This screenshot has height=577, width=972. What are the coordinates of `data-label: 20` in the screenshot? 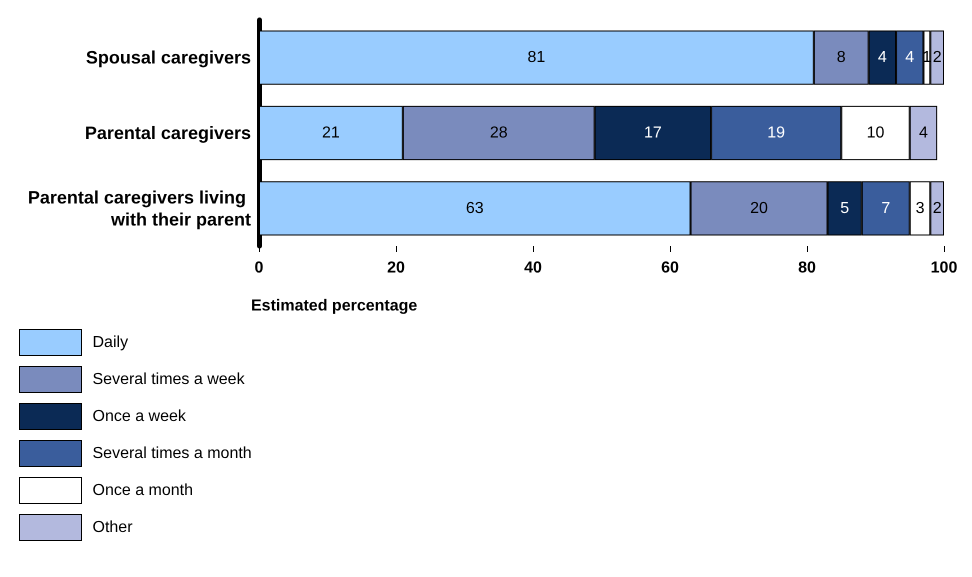 It's located at (759, 208).